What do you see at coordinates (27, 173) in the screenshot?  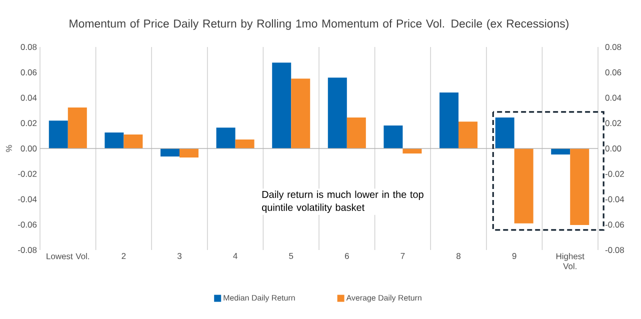 I see `y-tick-label: -0.02` at bounding box center [27, 173].